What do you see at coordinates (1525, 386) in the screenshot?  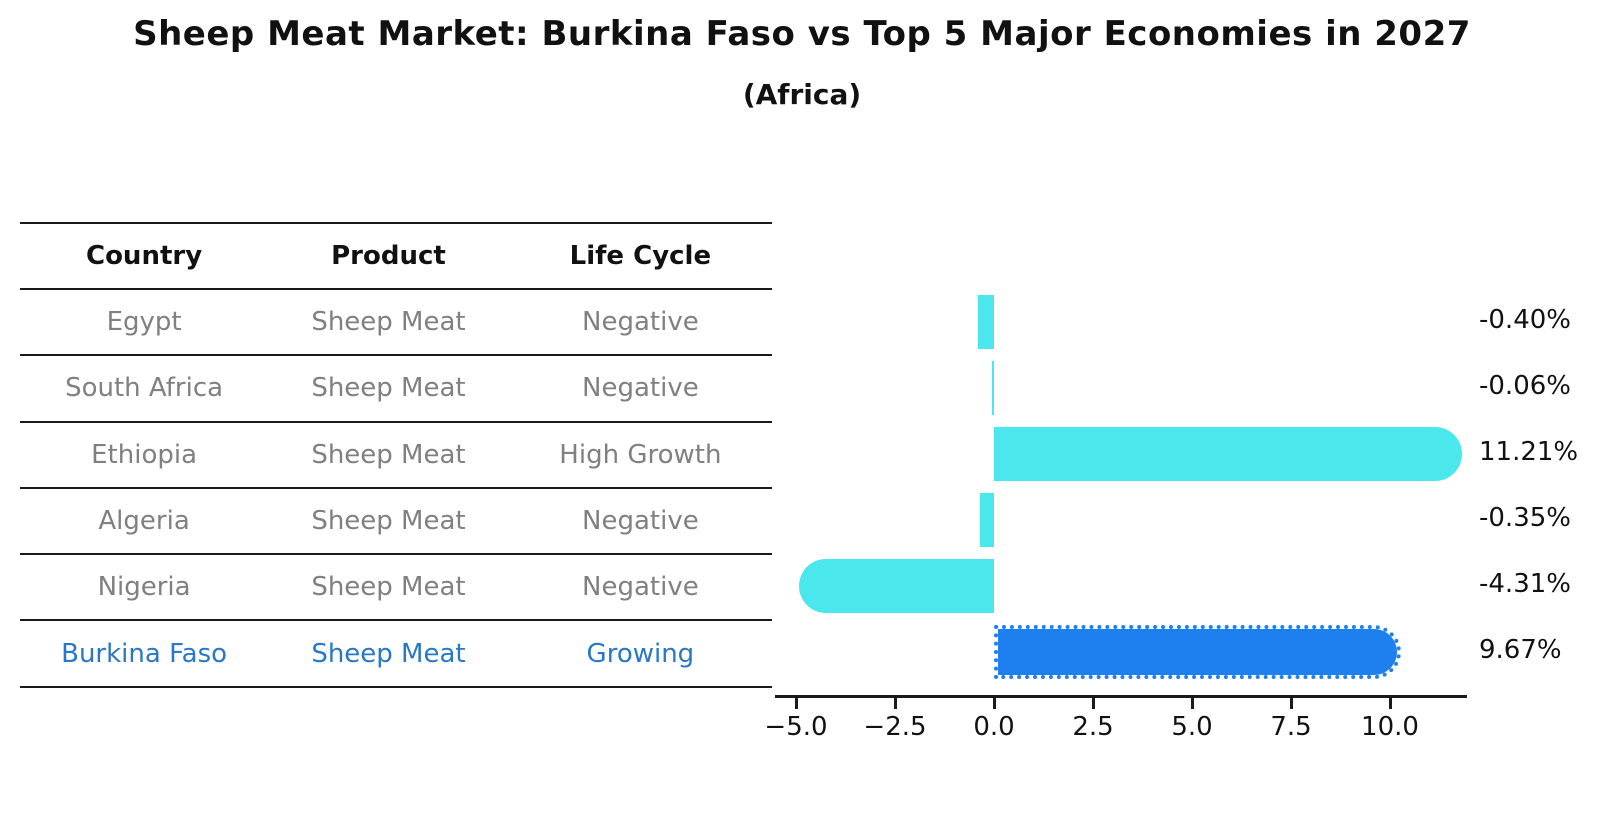 I see `bar-value-label: -0.06%` at bounding box center [1525, 386].